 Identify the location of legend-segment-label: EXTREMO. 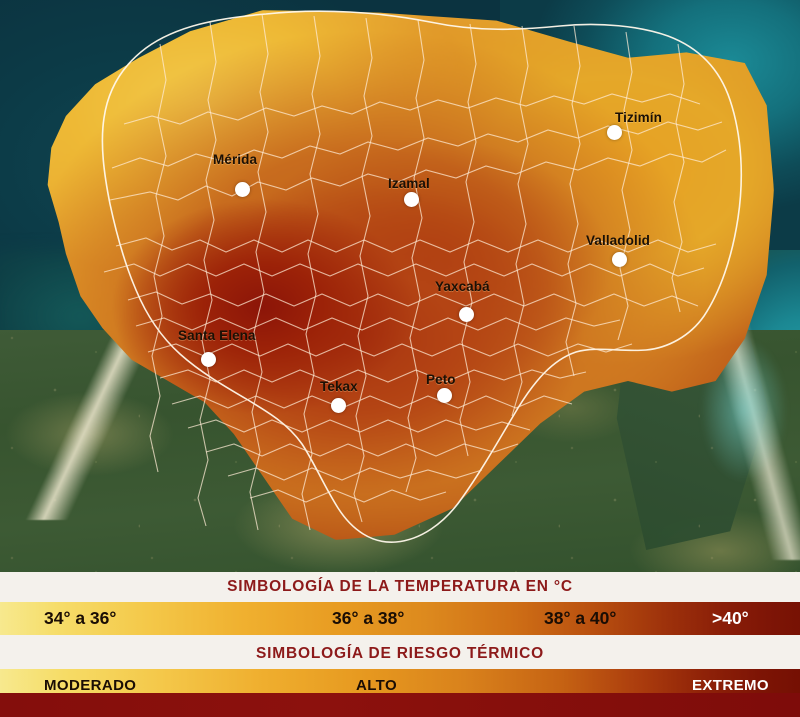
(730, 685).